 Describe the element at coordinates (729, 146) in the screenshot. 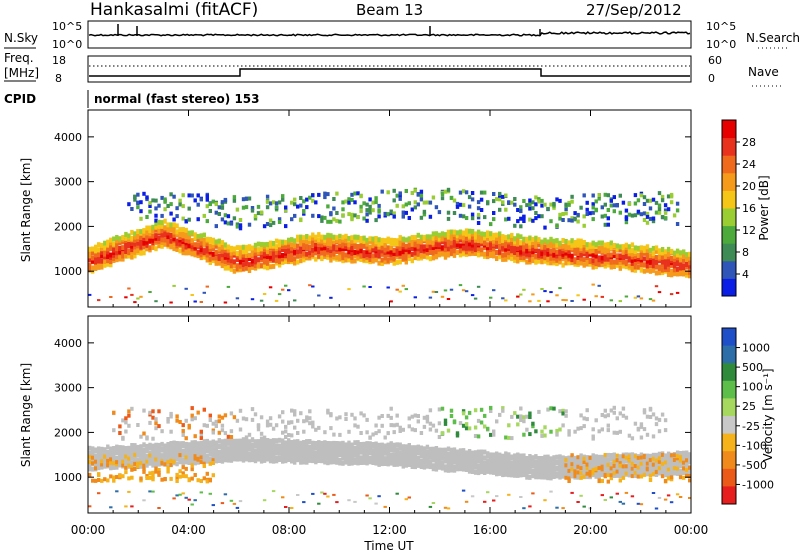

I see `power-colorbar-swatch` at that location.